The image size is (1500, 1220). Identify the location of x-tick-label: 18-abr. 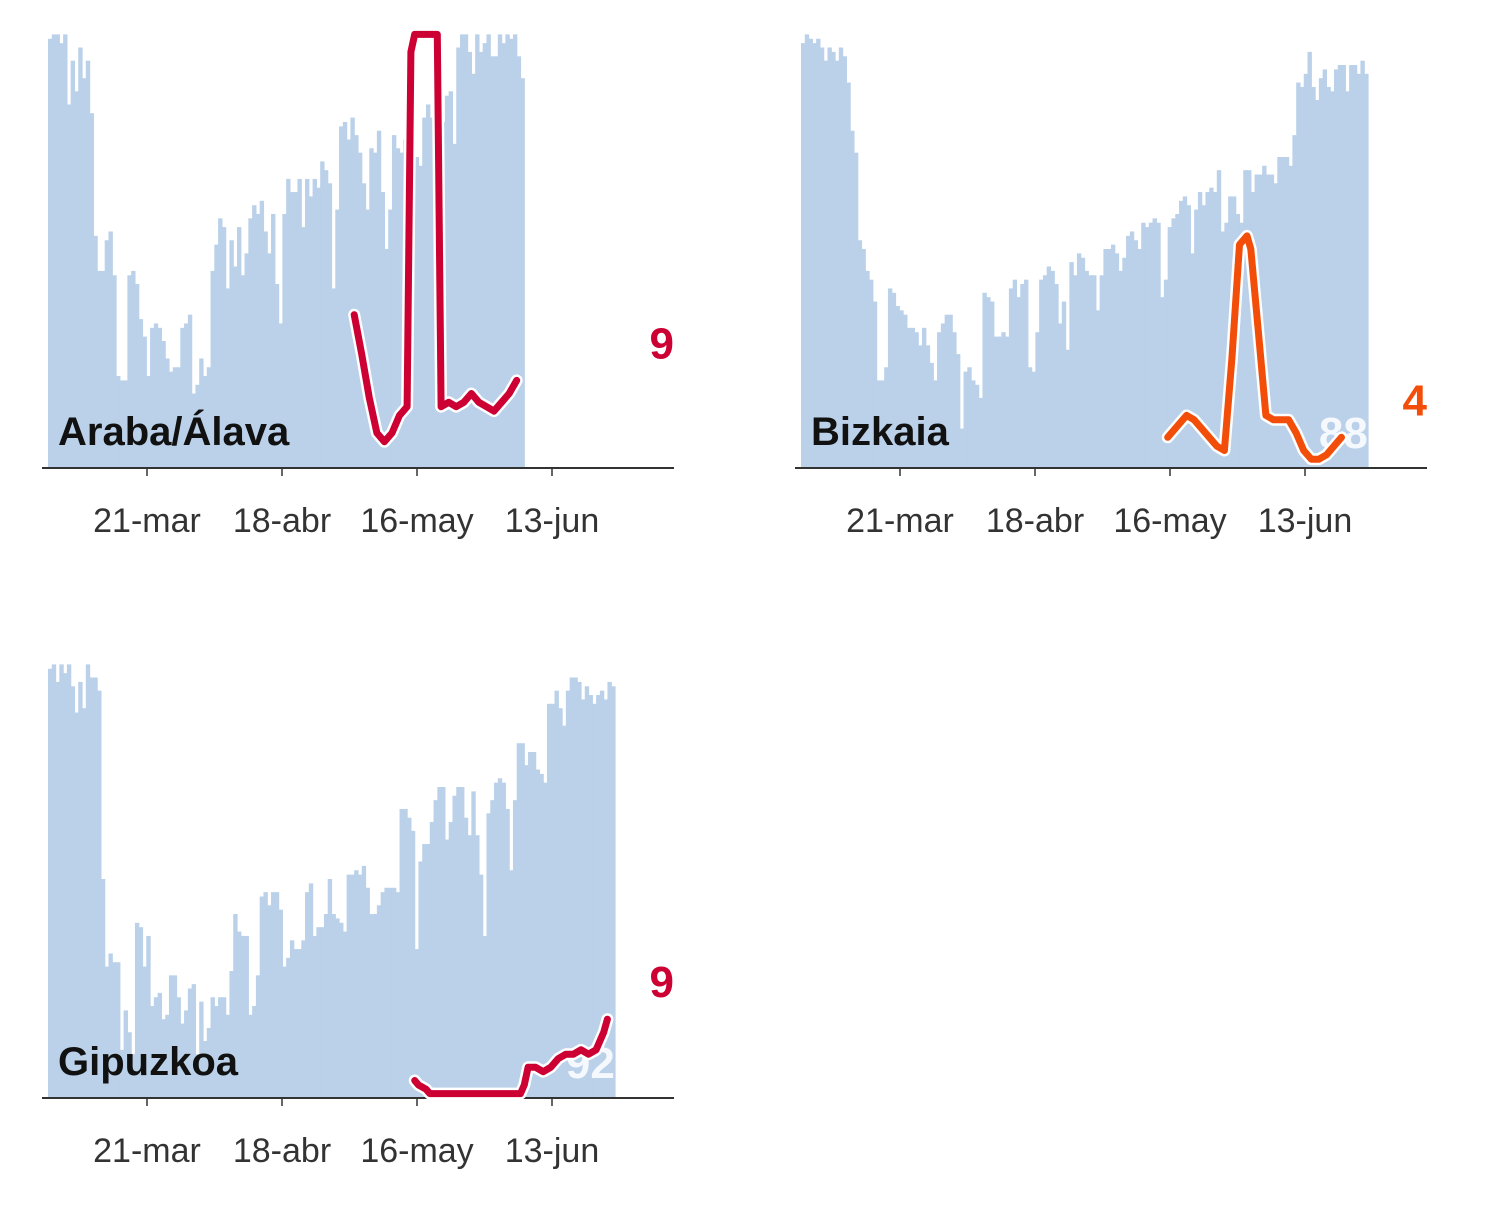
(282, 1151).